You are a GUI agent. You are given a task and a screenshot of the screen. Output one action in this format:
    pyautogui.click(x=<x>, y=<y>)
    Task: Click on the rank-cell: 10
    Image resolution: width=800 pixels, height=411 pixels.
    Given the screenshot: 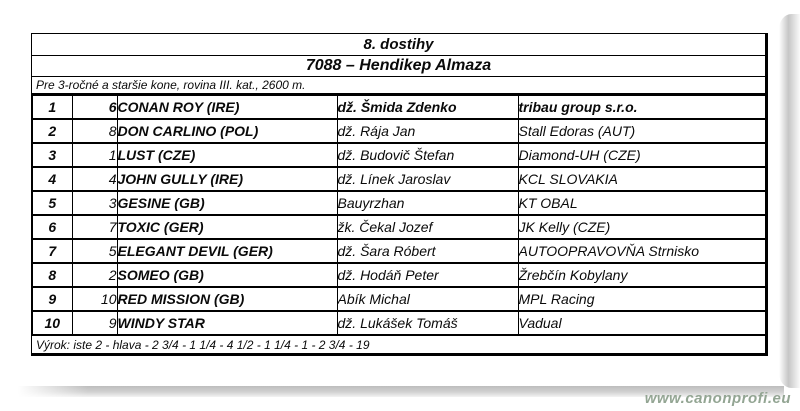 What is the action you would take?
    pyautogui.click(x=52, y=323)
    